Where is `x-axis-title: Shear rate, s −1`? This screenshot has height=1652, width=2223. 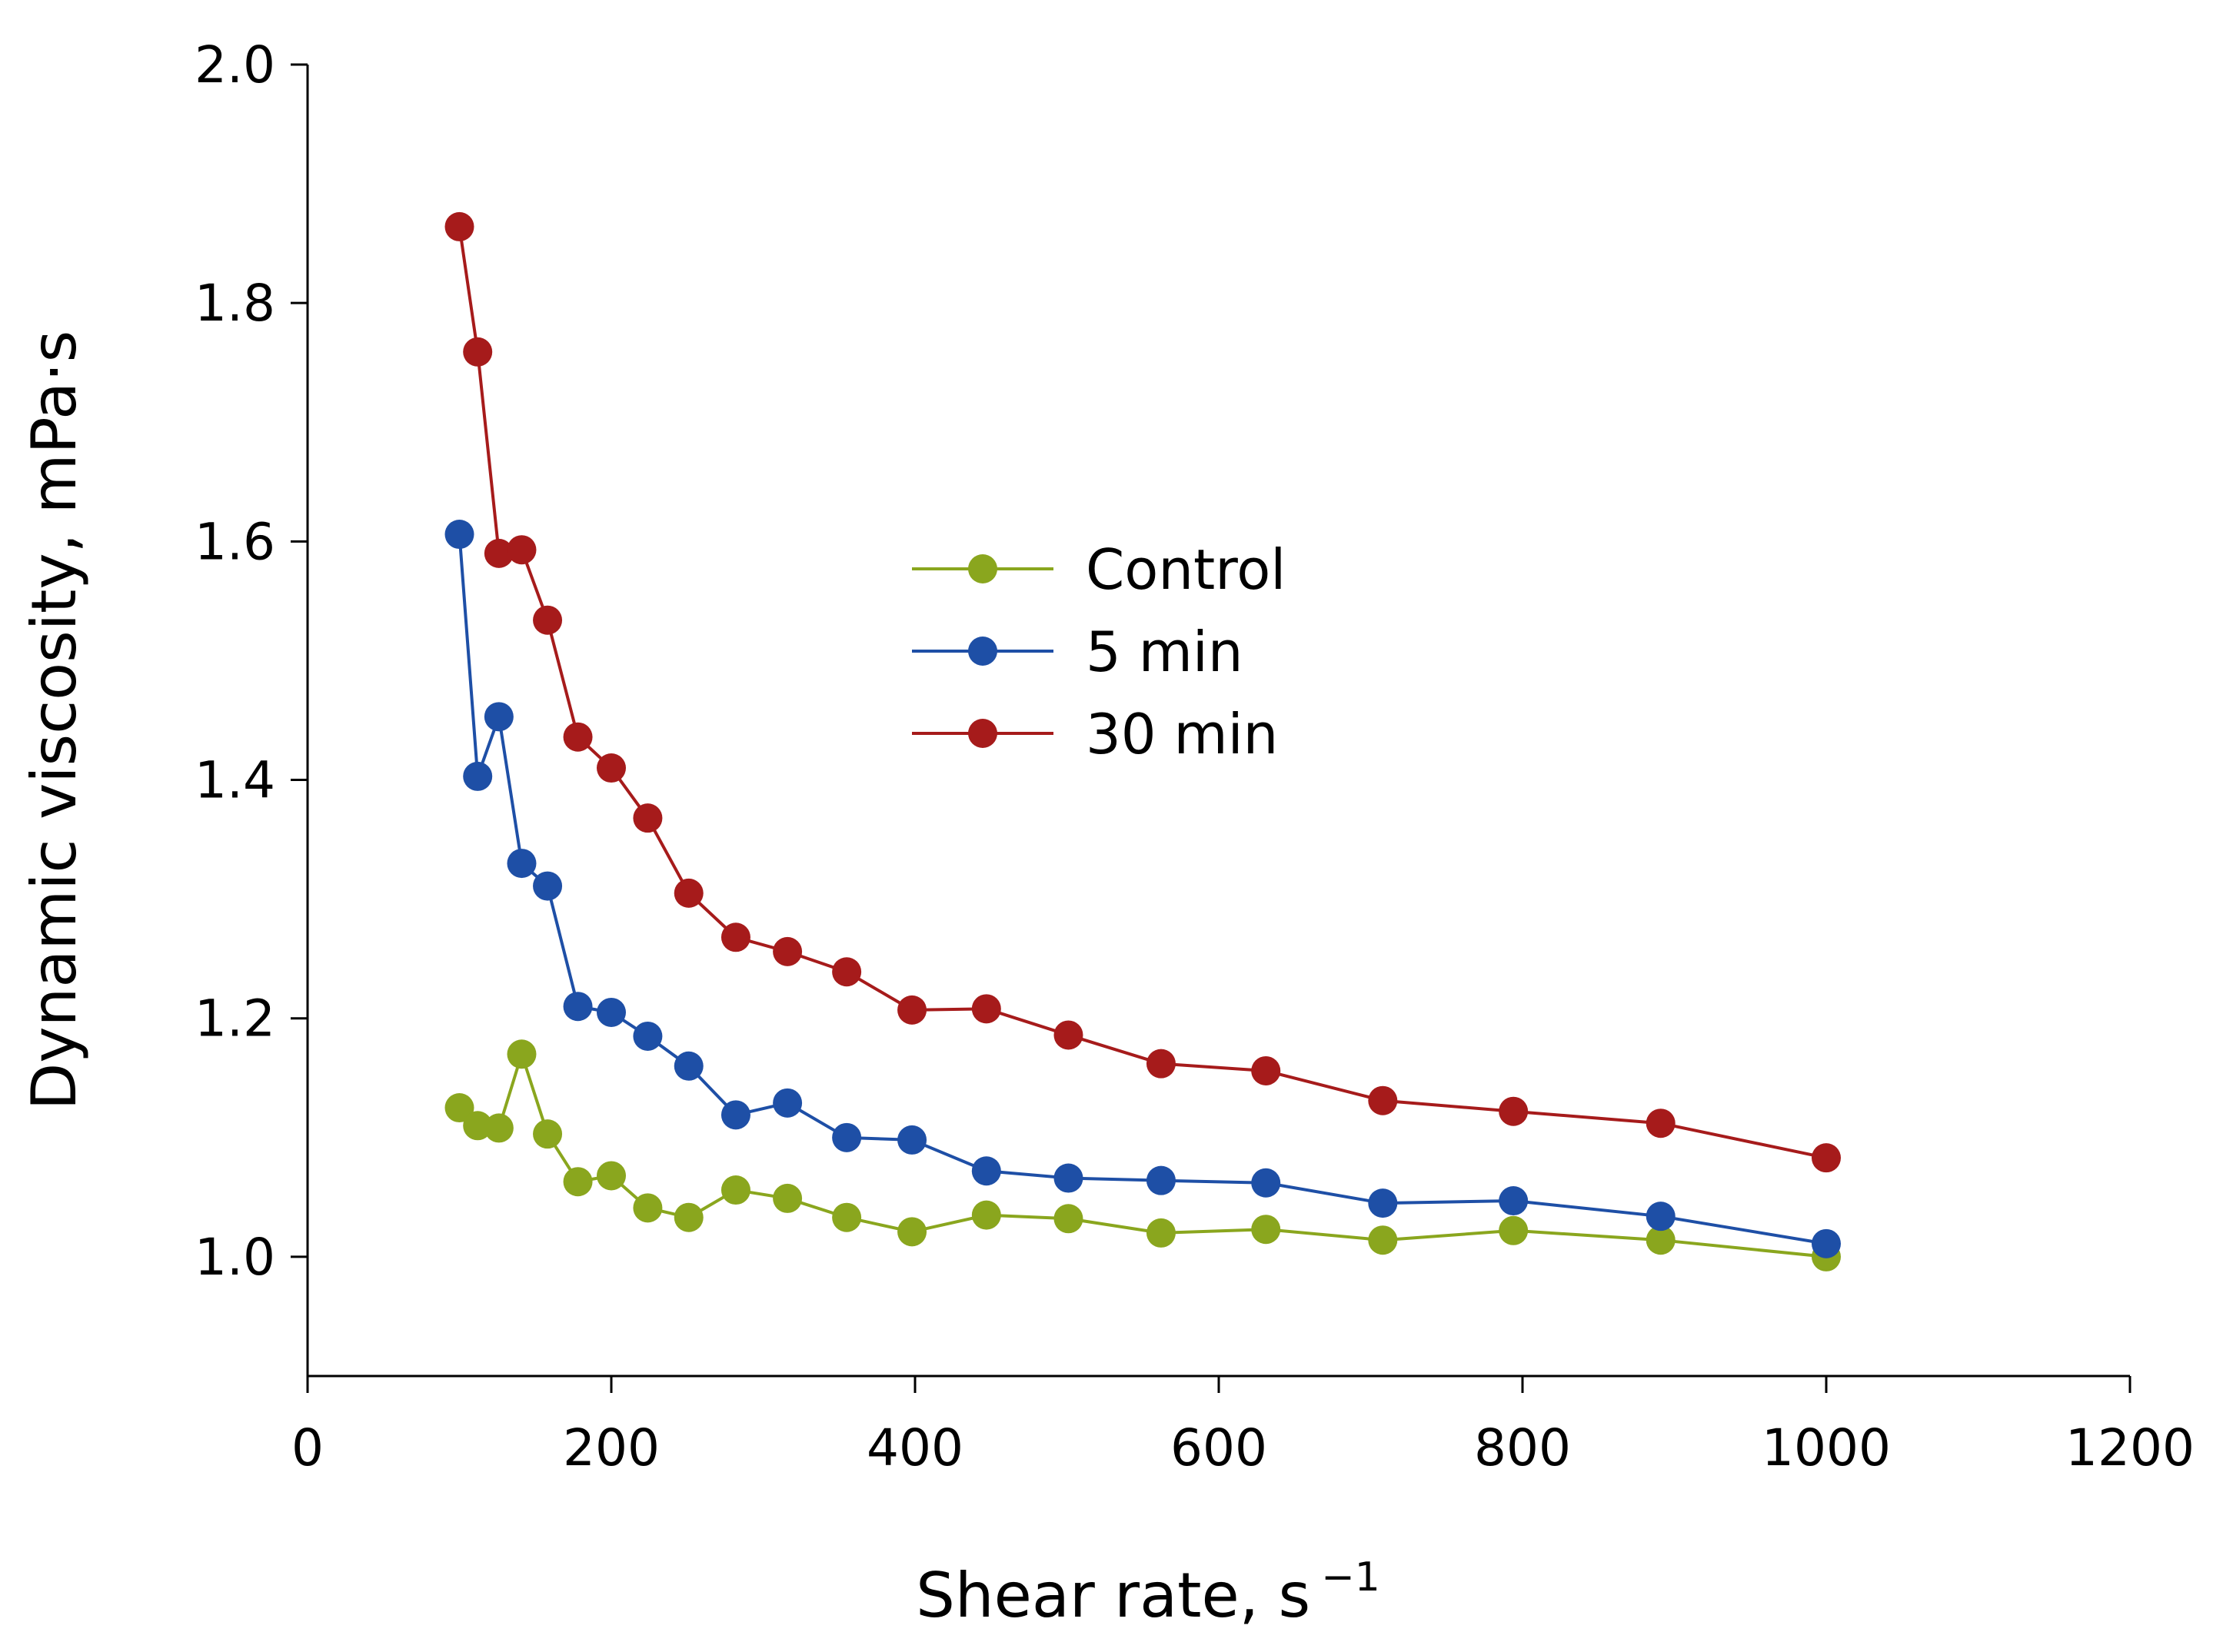 x-axis-title: Shear rate, s −1 is located at coordinates (1148, 1592).